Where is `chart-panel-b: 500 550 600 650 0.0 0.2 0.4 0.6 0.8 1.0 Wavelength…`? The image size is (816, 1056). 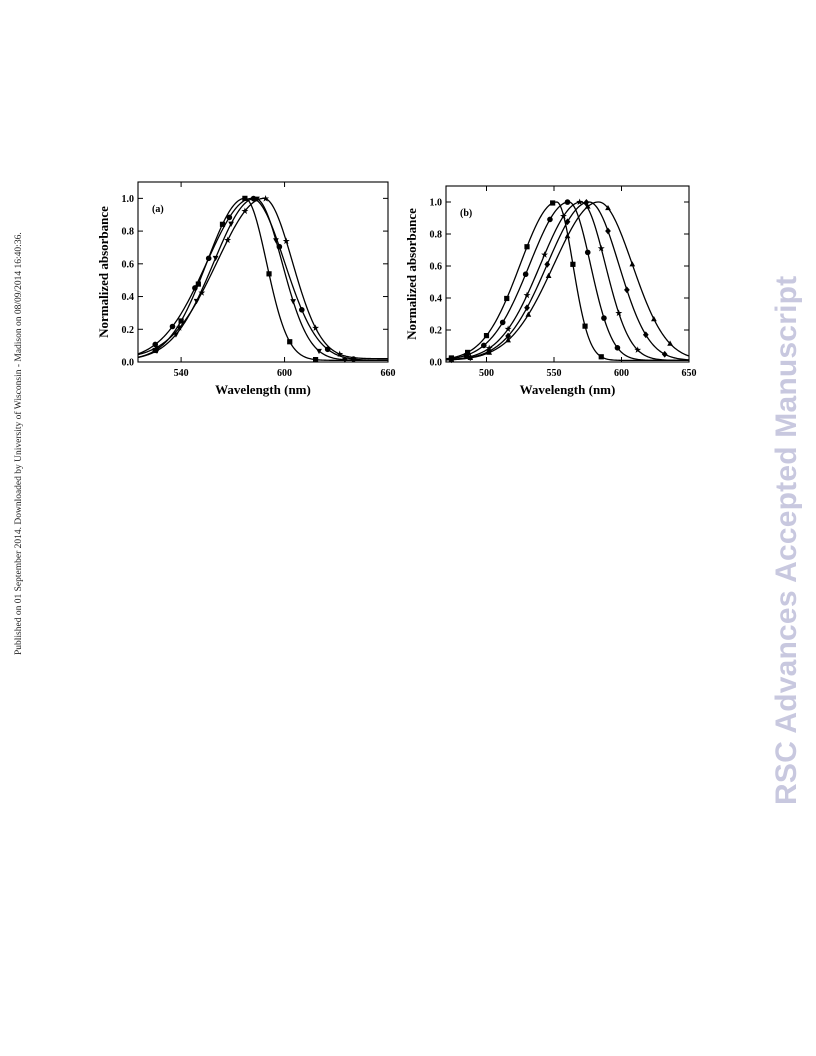
chart-panel-b: 500 550 600 650 0.0 0.2 0.4 0.6 0.8 1.0 Wavelength… is located at coordinates (550, 291).